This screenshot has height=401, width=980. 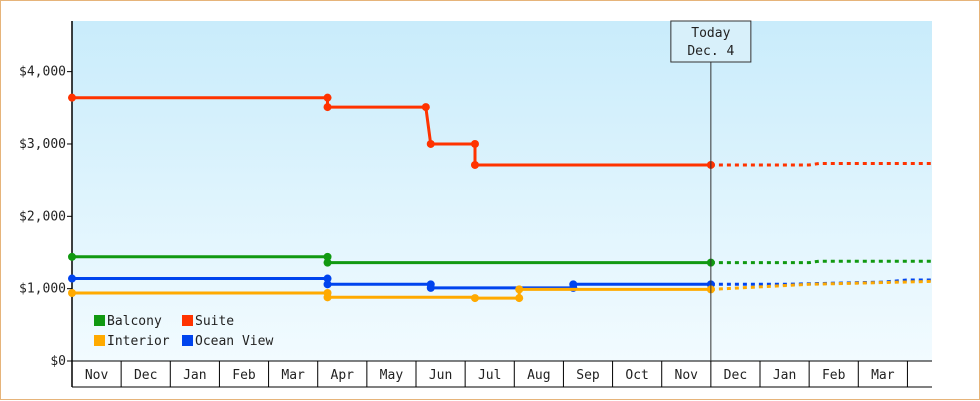 I want to click on x-tick-label: May, so click(x=392, y=375).